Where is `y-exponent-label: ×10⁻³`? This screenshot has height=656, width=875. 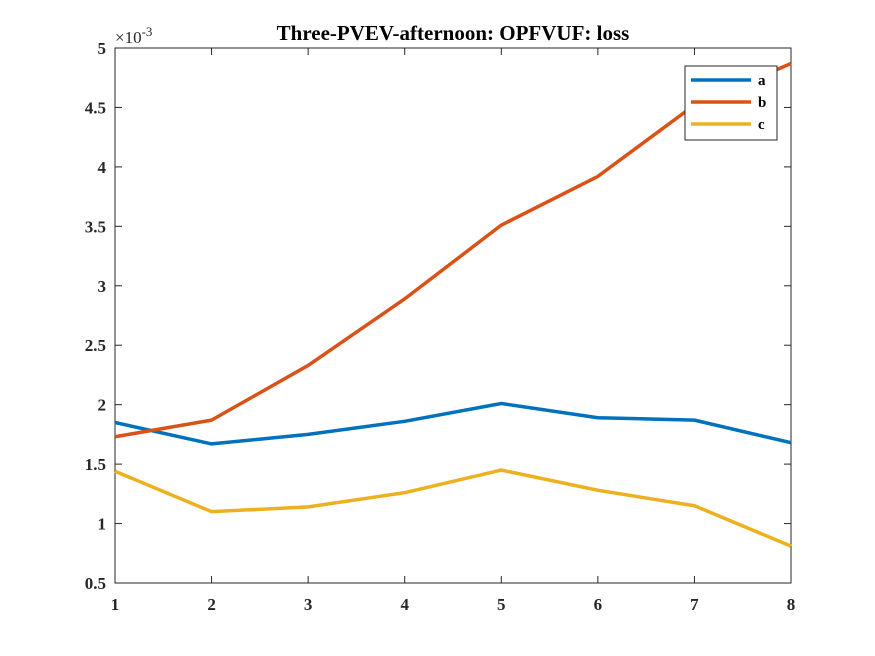
y-exponent-label: ×10⁻³ is located at coordinates (133, 35).